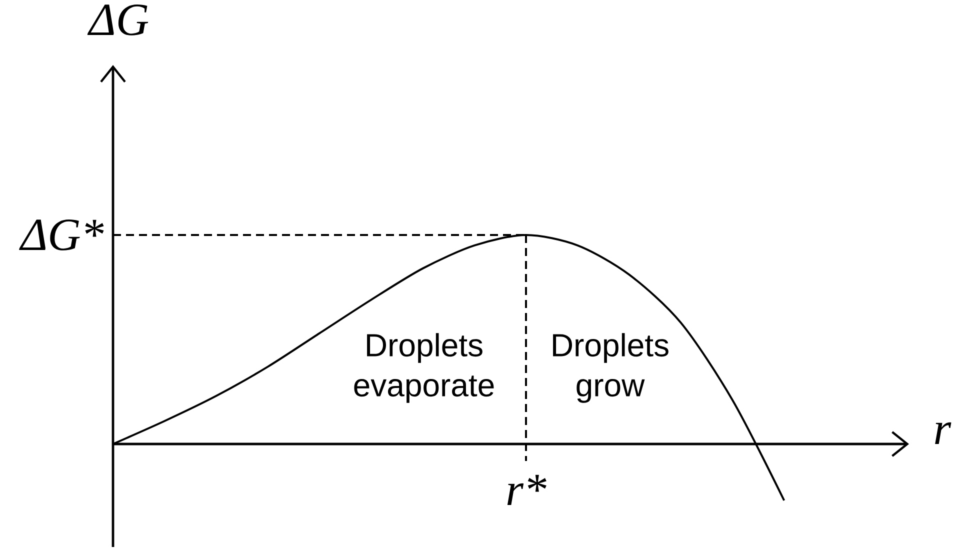  What do you see at coordinates (610, 368) in the screenshot?
I see `annotation: Droplets grow` at bounding box center [610, 368].